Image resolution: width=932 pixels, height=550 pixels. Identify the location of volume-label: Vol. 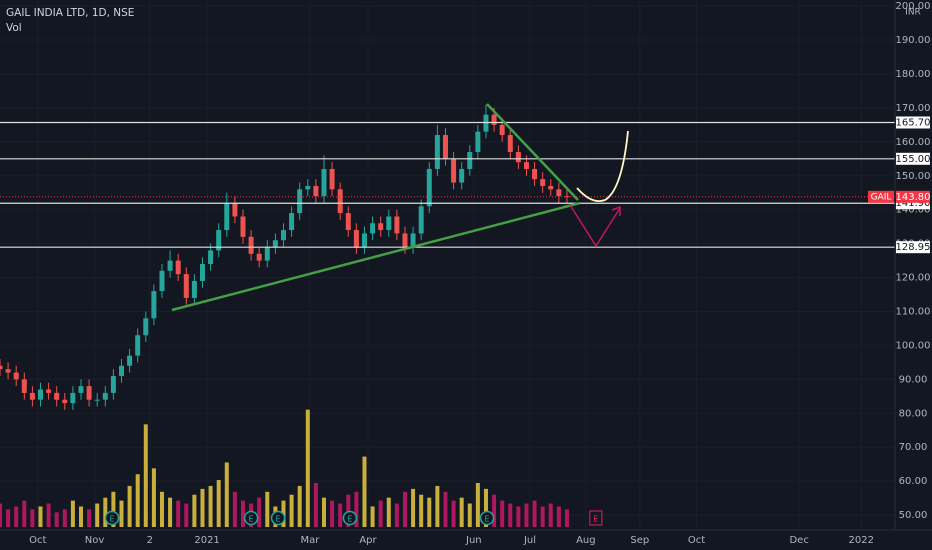
(14, 28).